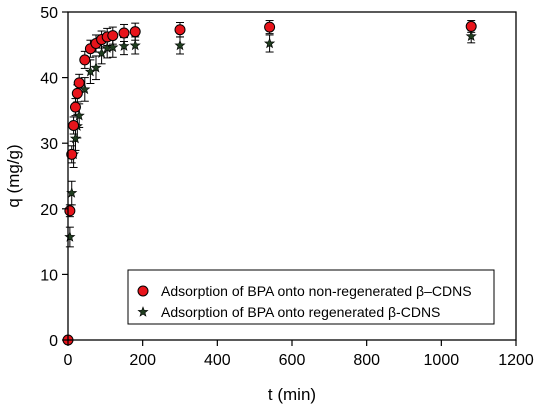 This screenshot has height=410, width=550. What do you see at coordinates (54, 177) in the screenshot?
I see `y-axis-ticks: 0 10 20 30 40 50` at bounding box center [54, 177].